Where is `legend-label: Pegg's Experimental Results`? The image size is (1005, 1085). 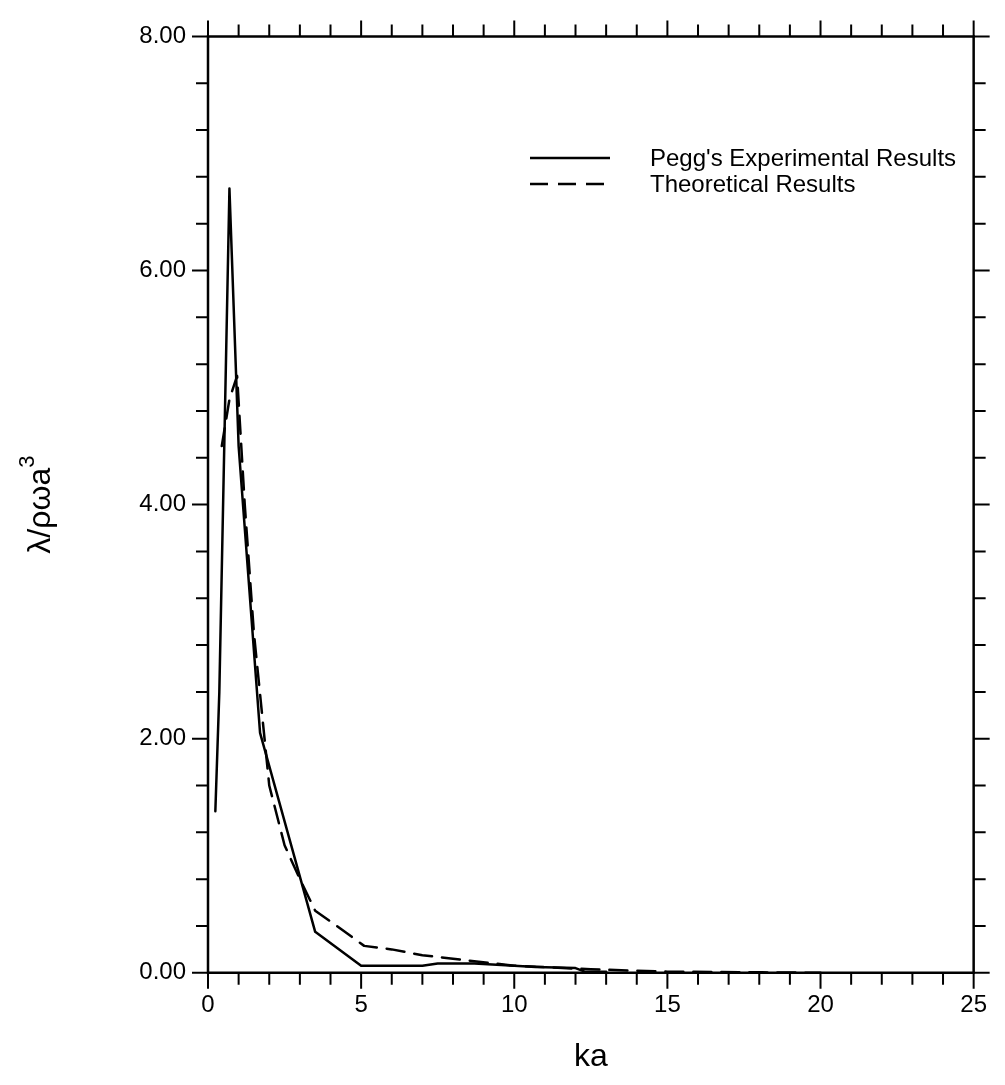
legend-label: Pegg's Experimental Results is located at coordinates (803, 157).